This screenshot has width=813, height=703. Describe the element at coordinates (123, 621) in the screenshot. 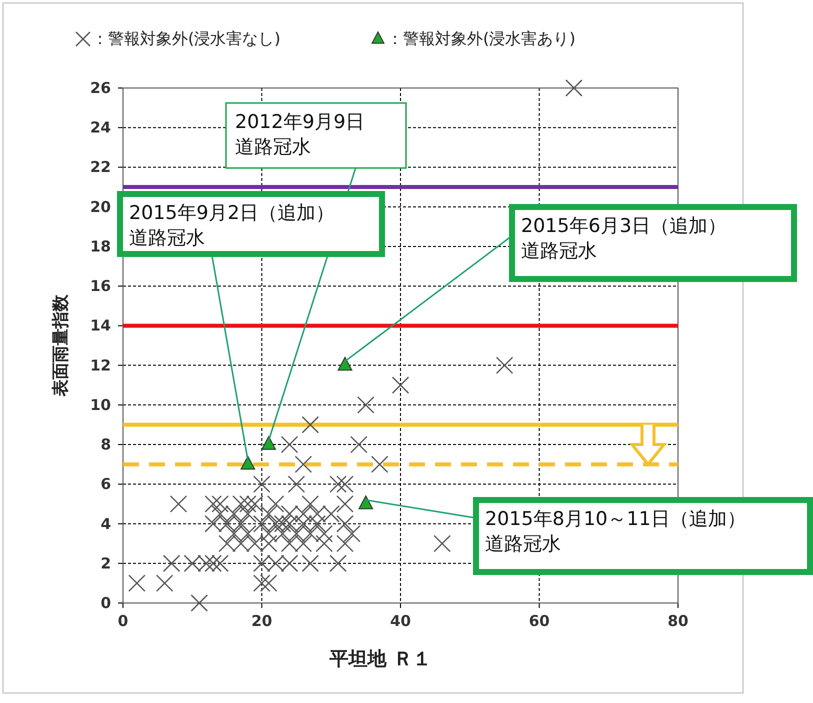

I see `x-tick-label: 0` at that location.